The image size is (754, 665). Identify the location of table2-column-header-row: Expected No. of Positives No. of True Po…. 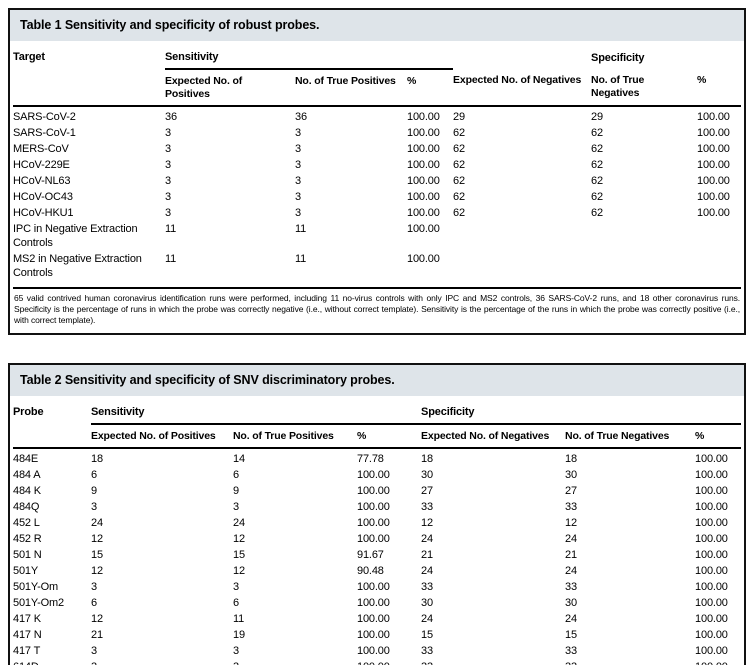
(377, 436).